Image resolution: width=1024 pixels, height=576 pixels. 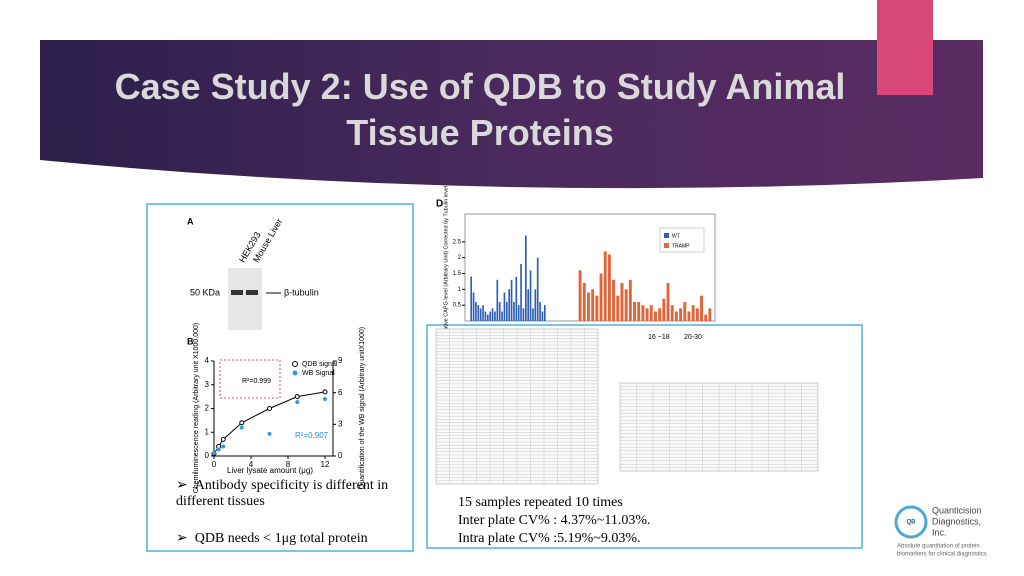 I want to click on y2-tick-label: 6, so click(x=340, y=392).